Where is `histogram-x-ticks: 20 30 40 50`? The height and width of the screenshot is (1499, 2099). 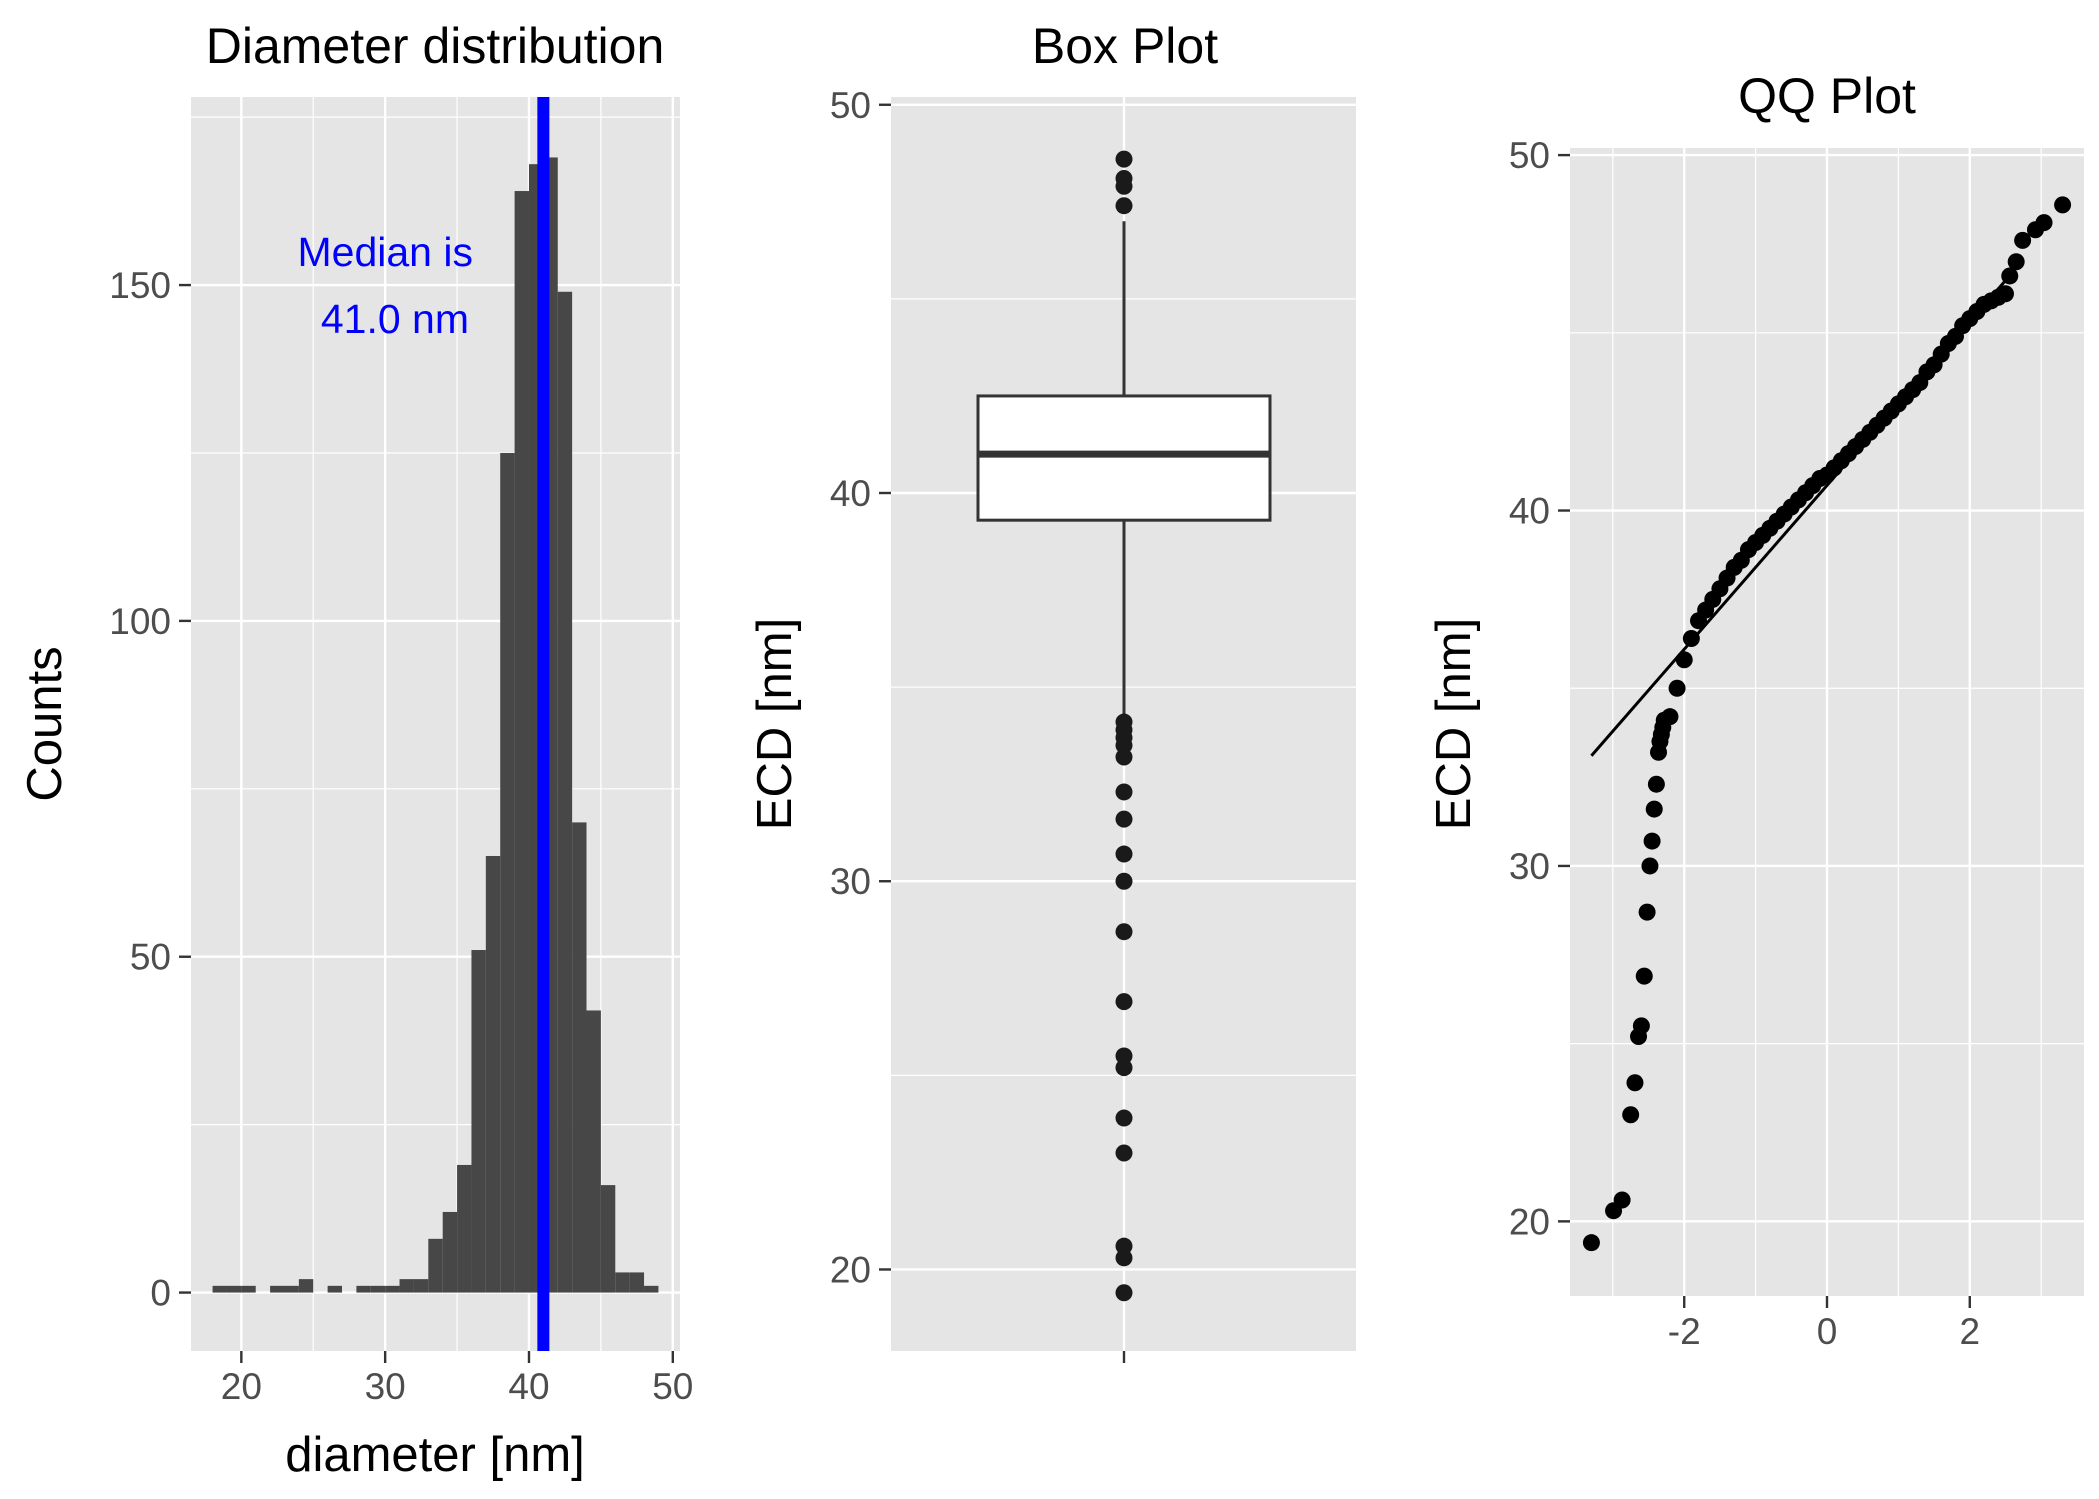
histogram-x-ticks: 20 30 40 50 is located at coordinates (457, 1379).